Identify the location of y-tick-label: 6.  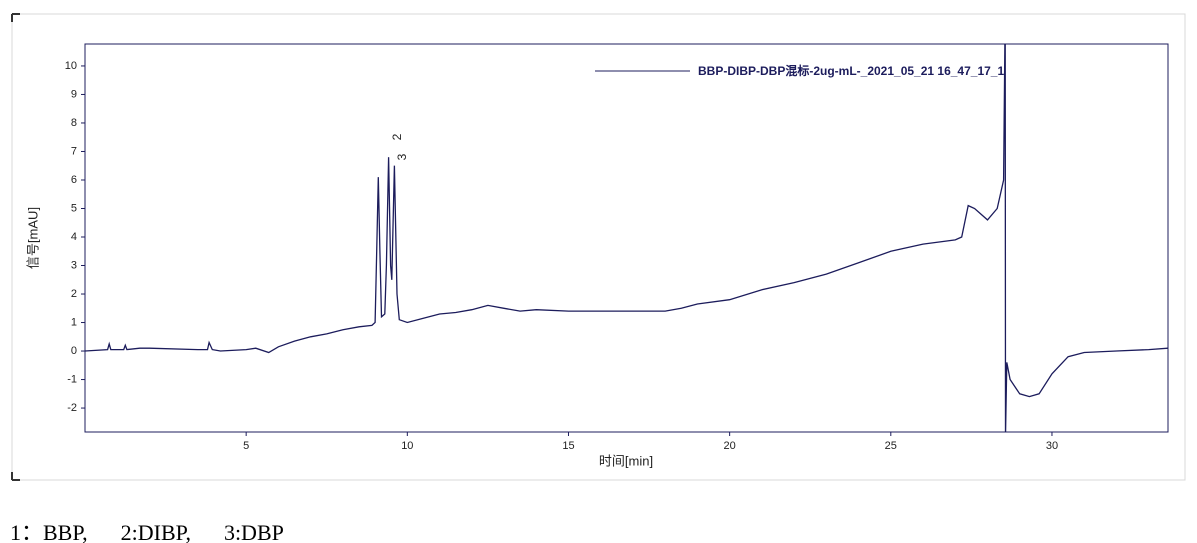
(74, 180).